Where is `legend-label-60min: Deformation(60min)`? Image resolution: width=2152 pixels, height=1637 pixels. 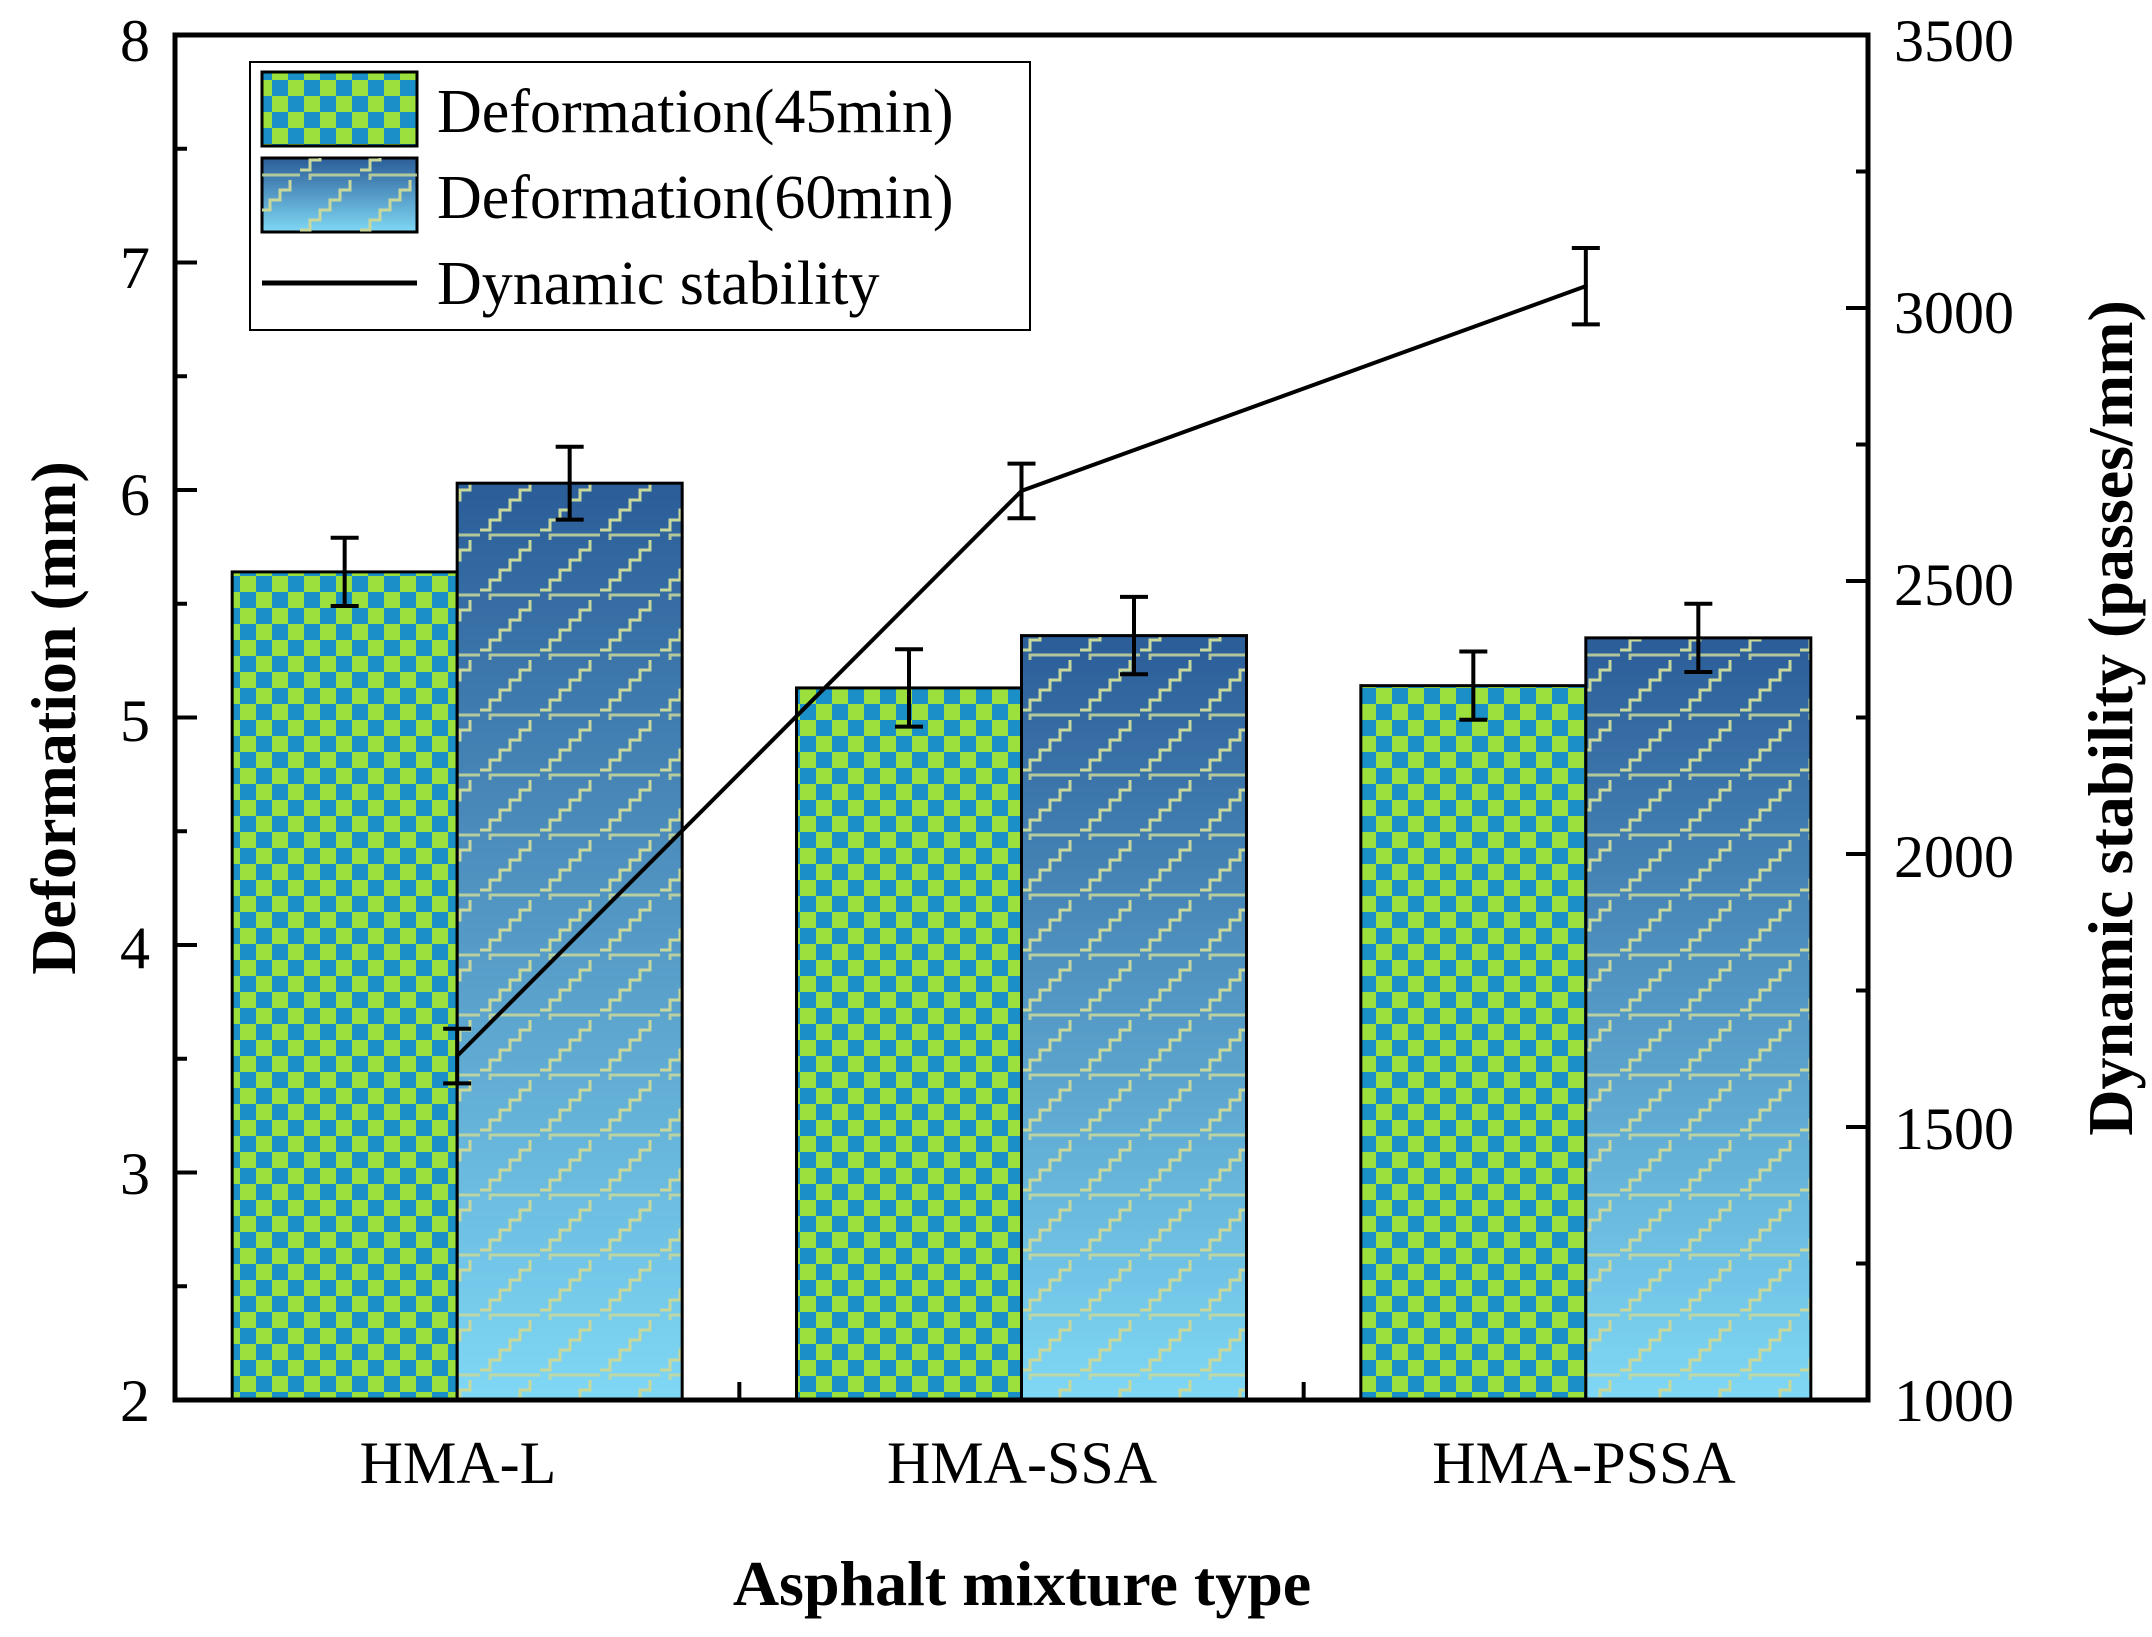 legend-label-60min: Deformation(60min) is located at coordinates (695, 198).